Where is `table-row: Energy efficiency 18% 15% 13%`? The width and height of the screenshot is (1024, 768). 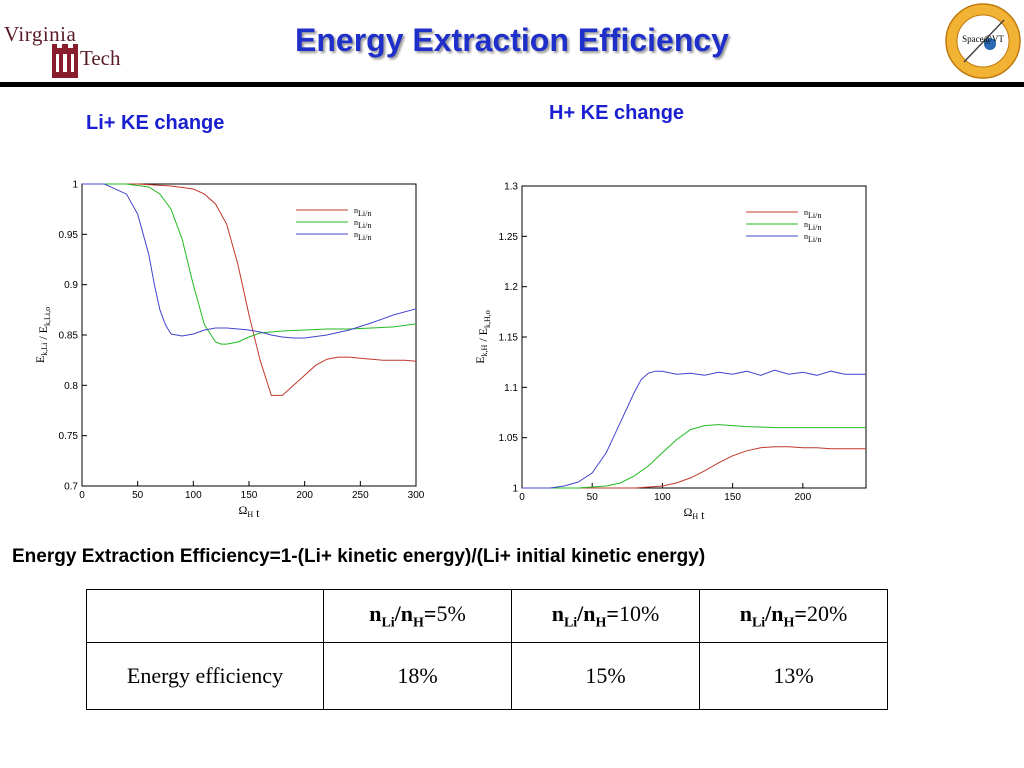 table-row: Energy efficiency 18% 15% 13% is located at coordinates (487, 676).